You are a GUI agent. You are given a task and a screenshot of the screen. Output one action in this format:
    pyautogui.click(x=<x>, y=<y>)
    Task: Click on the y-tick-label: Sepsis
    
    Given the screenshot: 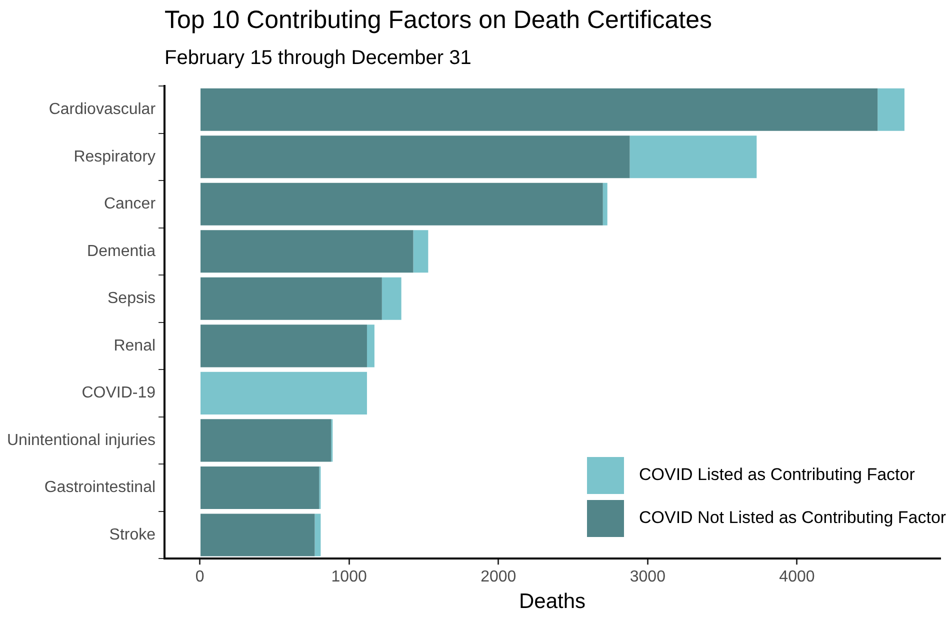 What is the action you would take?
    pyautogui.click(x=132, y=299)
    